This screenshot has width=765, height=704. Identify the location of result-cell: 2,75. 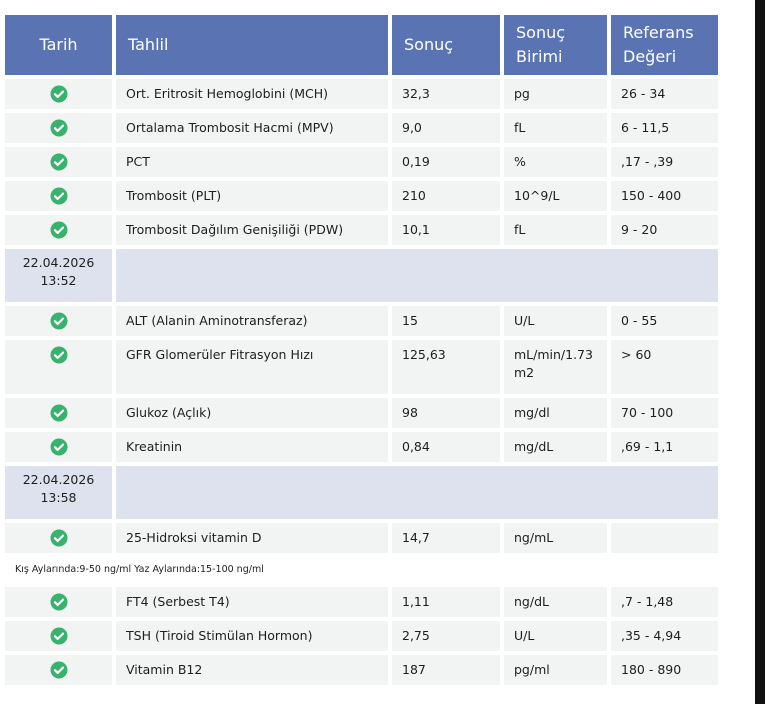
(446, 636).